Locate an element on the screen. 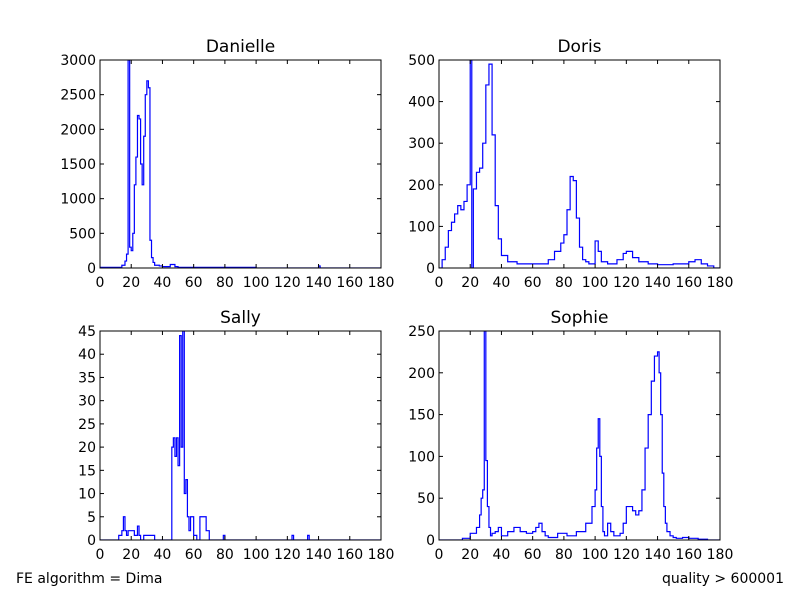  y-tick-label: 1000 is located at coordinates (78, 200).